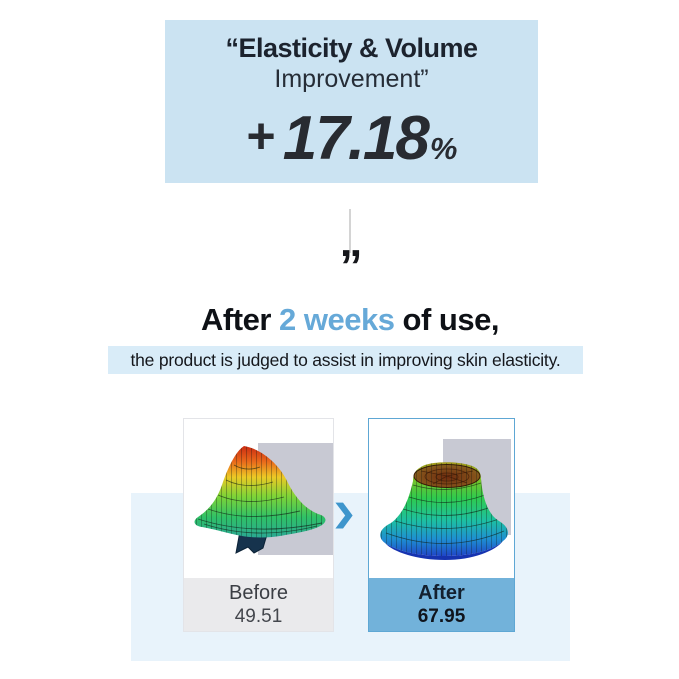  What do you see at coordinates (263, 499) in the screenshot?
I see `before-surface-plot` at bounding box center [263, 499].